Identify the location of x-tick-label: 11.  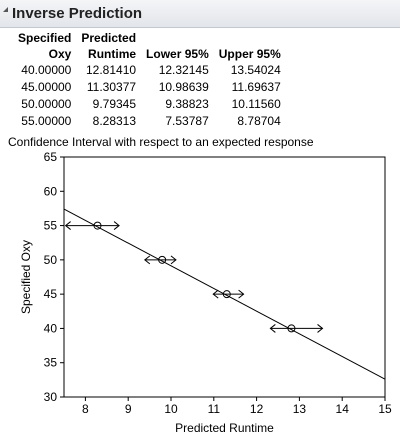
(214, 409).